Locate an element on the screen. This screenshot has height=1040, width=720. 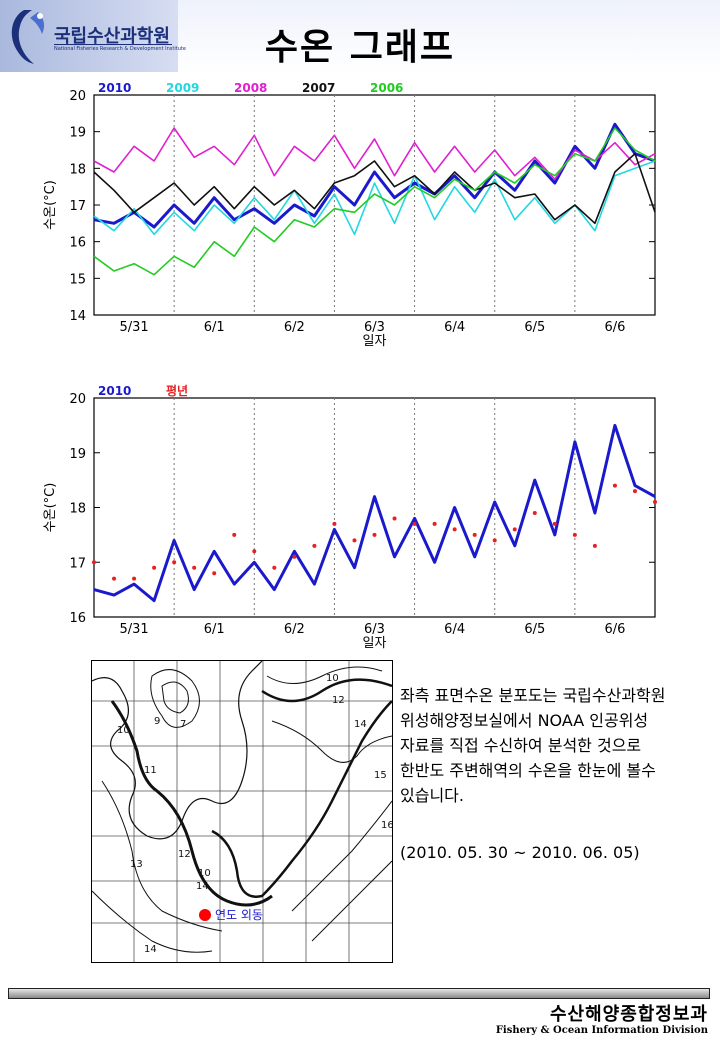
contour-label: 9 is located at coordinates (157, 721).